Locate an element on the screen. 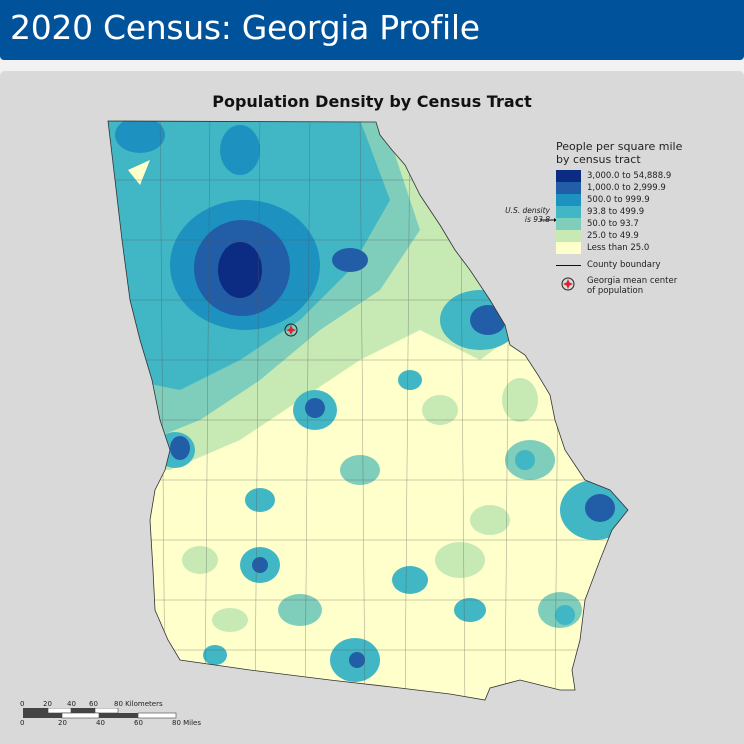 The image size is (744, 744). page-header: 2020 Census: Georgia Profile is located at coordinates (372, 30).